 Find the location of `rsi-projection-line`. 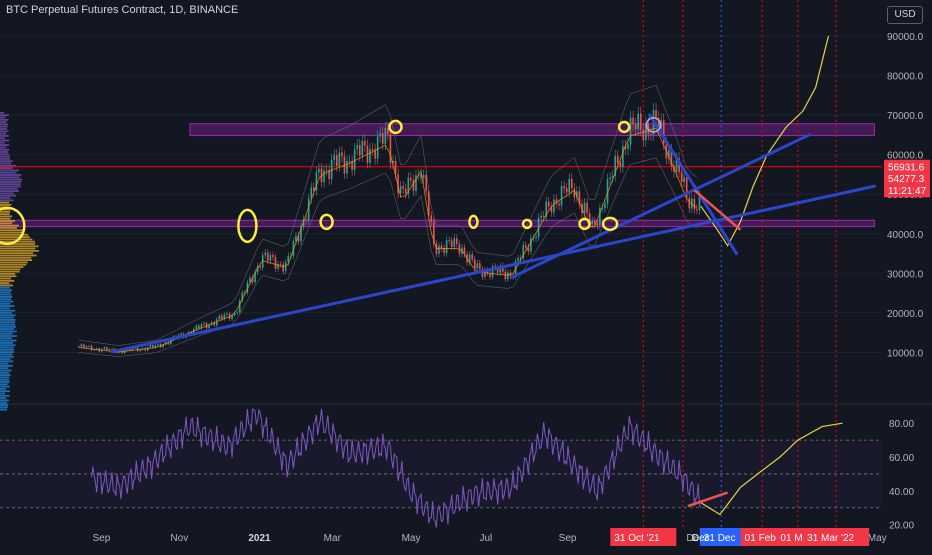

rsi-projection-line is located at coordinates (771, 469).